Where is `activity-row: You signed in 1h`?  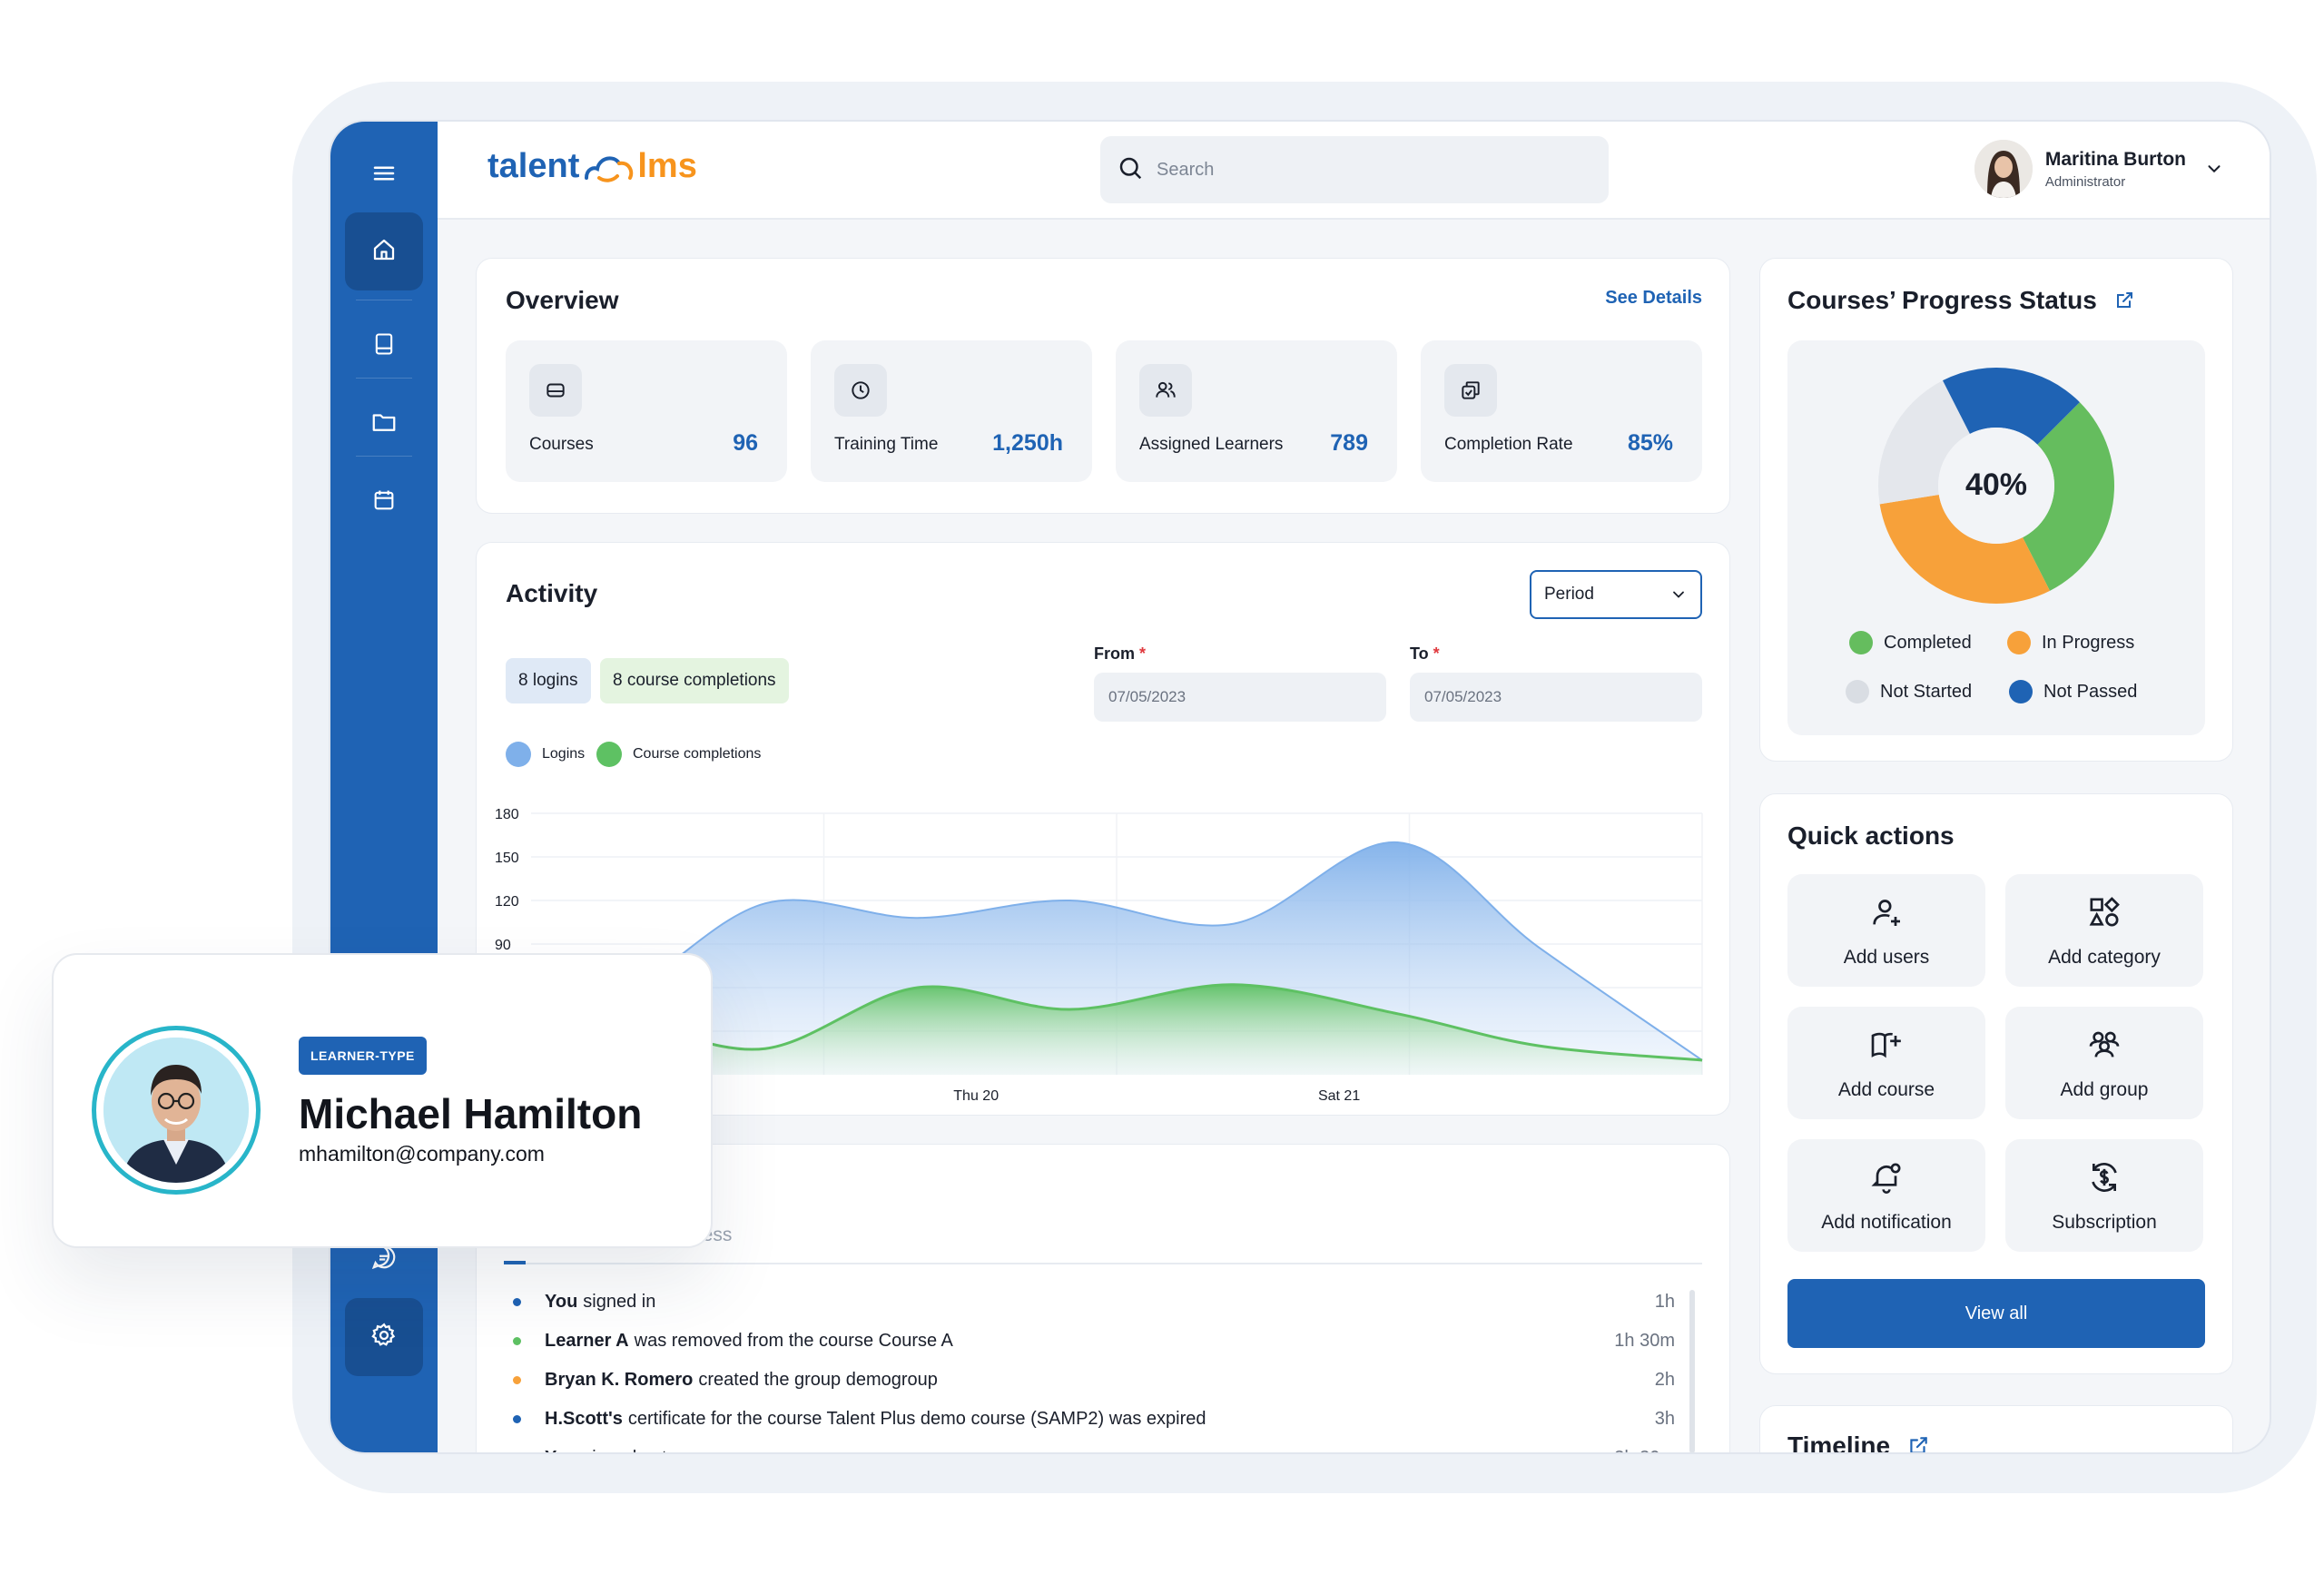 activity-row: You signed in 1h is located at coordinates (1094, 1301).